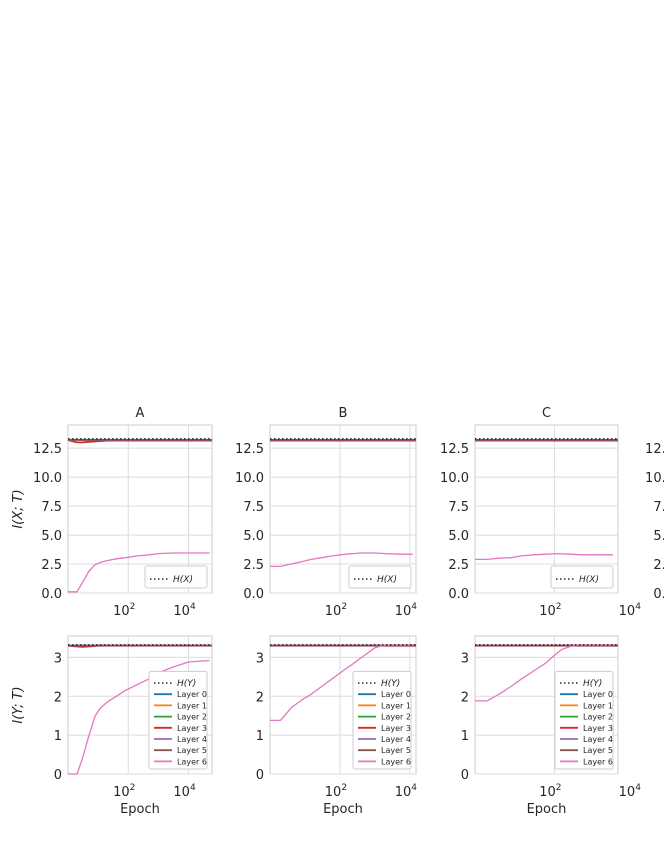 This screenshot has width=664, height=860. What do you see at coordinates (654, 522) in the screenshot?
I see `panel-d-row0: 0.0 2.5 5.0 7.5 10.0 12.5` at bounding box center [654, 522].